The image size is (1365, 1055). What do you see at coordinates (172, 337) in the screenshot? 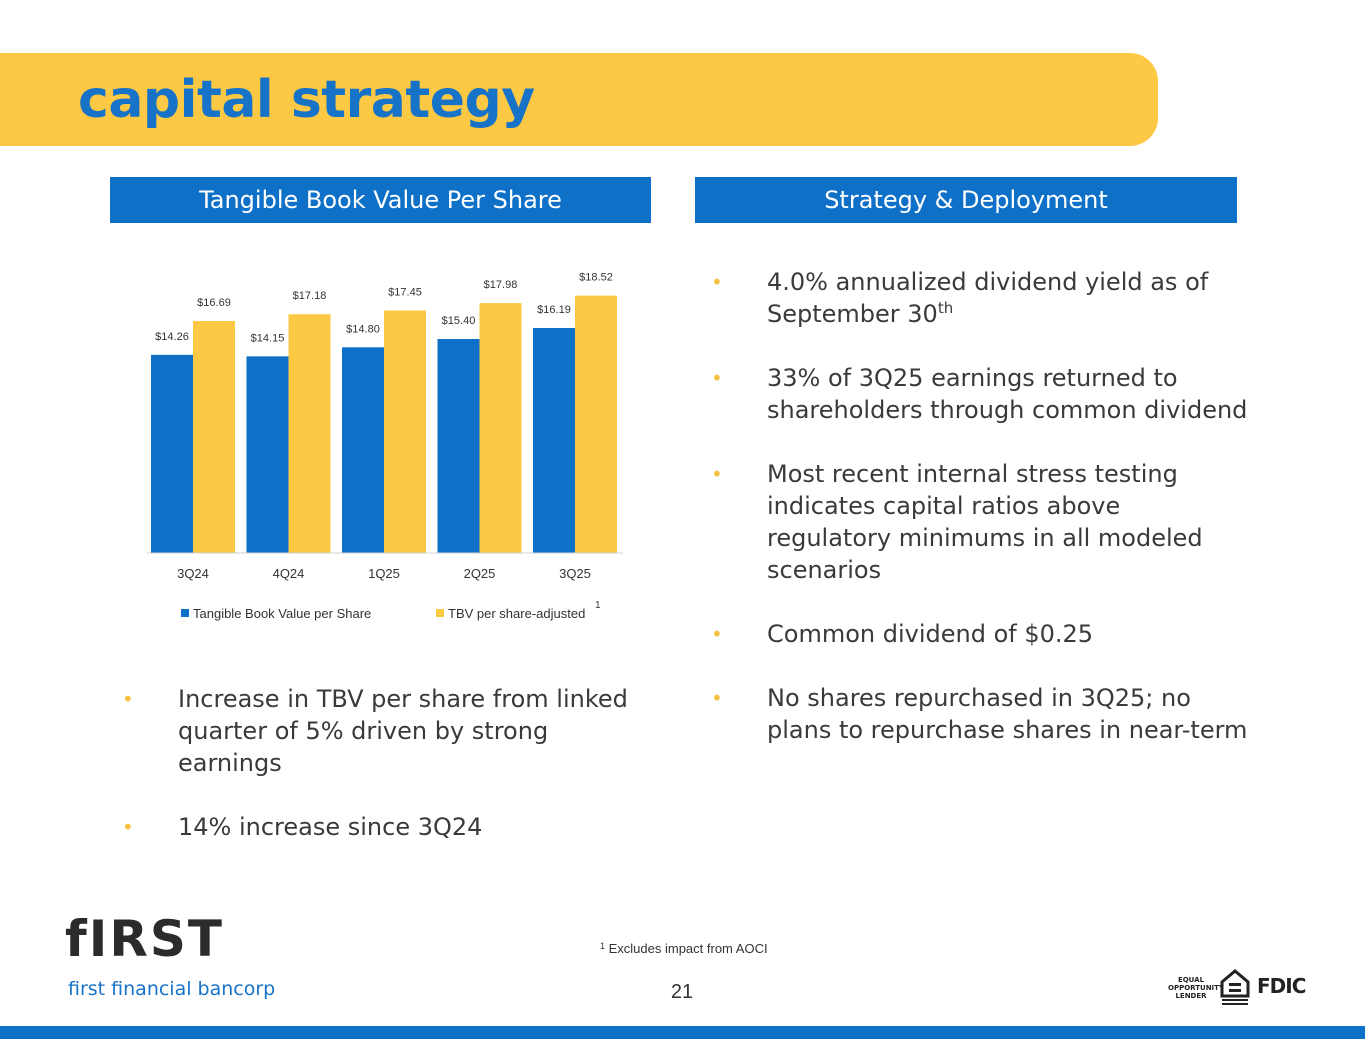
I see `data-label: $14.26` at bounding box center [172, 337].